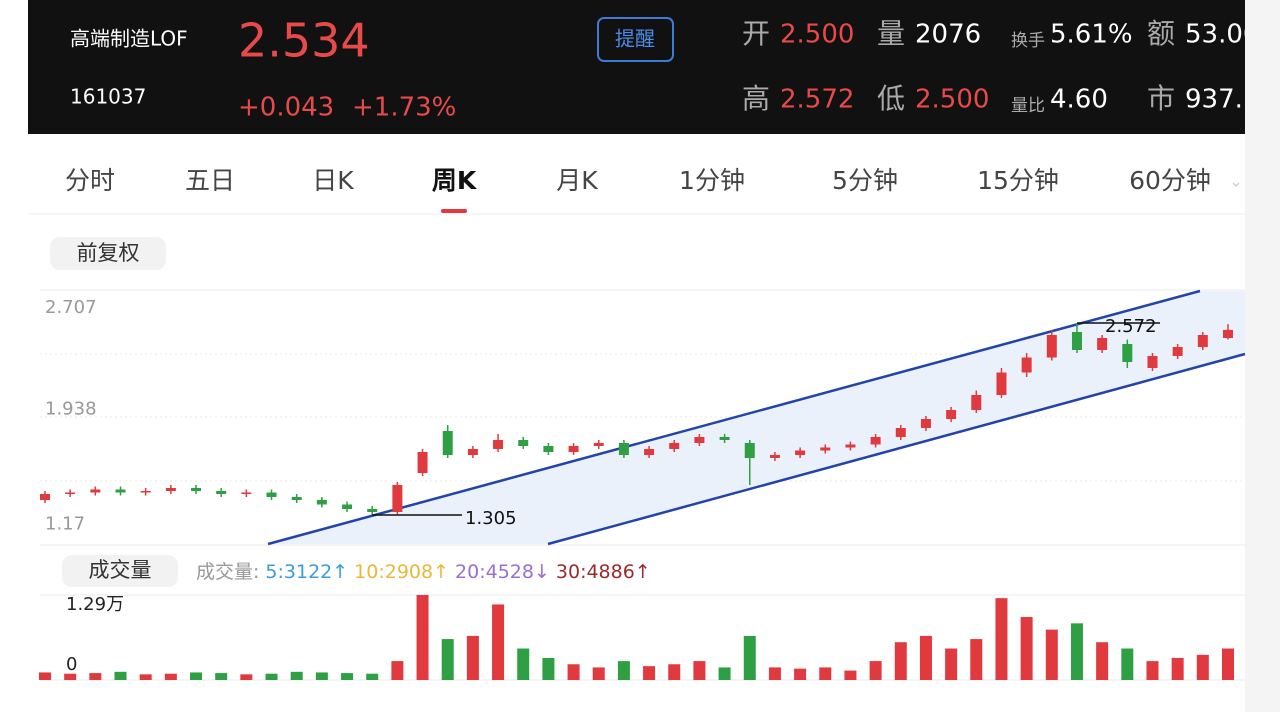 This screenshot has height=716, width=1280. Describe the element at coordinates (948, 35) in the screenshot. I see `stat-value: 2076` at that location.